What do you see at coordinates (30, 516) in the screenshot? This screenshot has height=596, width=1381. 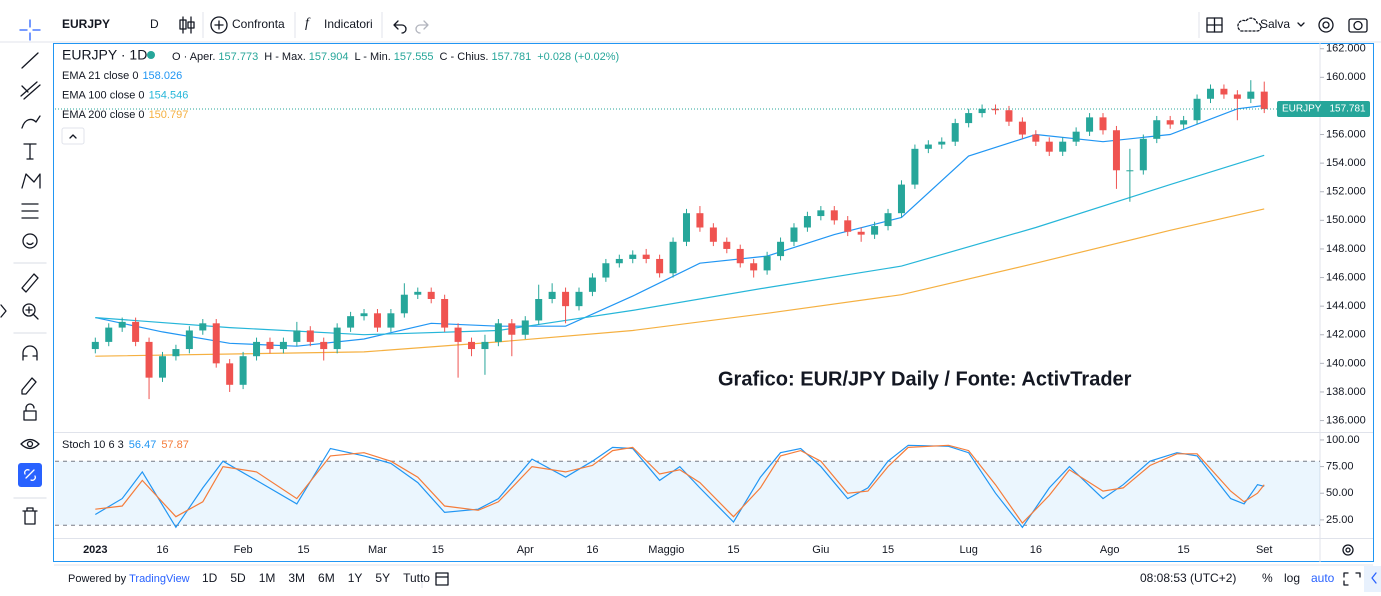 I see `delete-tool` at bounding box center [30, 516].